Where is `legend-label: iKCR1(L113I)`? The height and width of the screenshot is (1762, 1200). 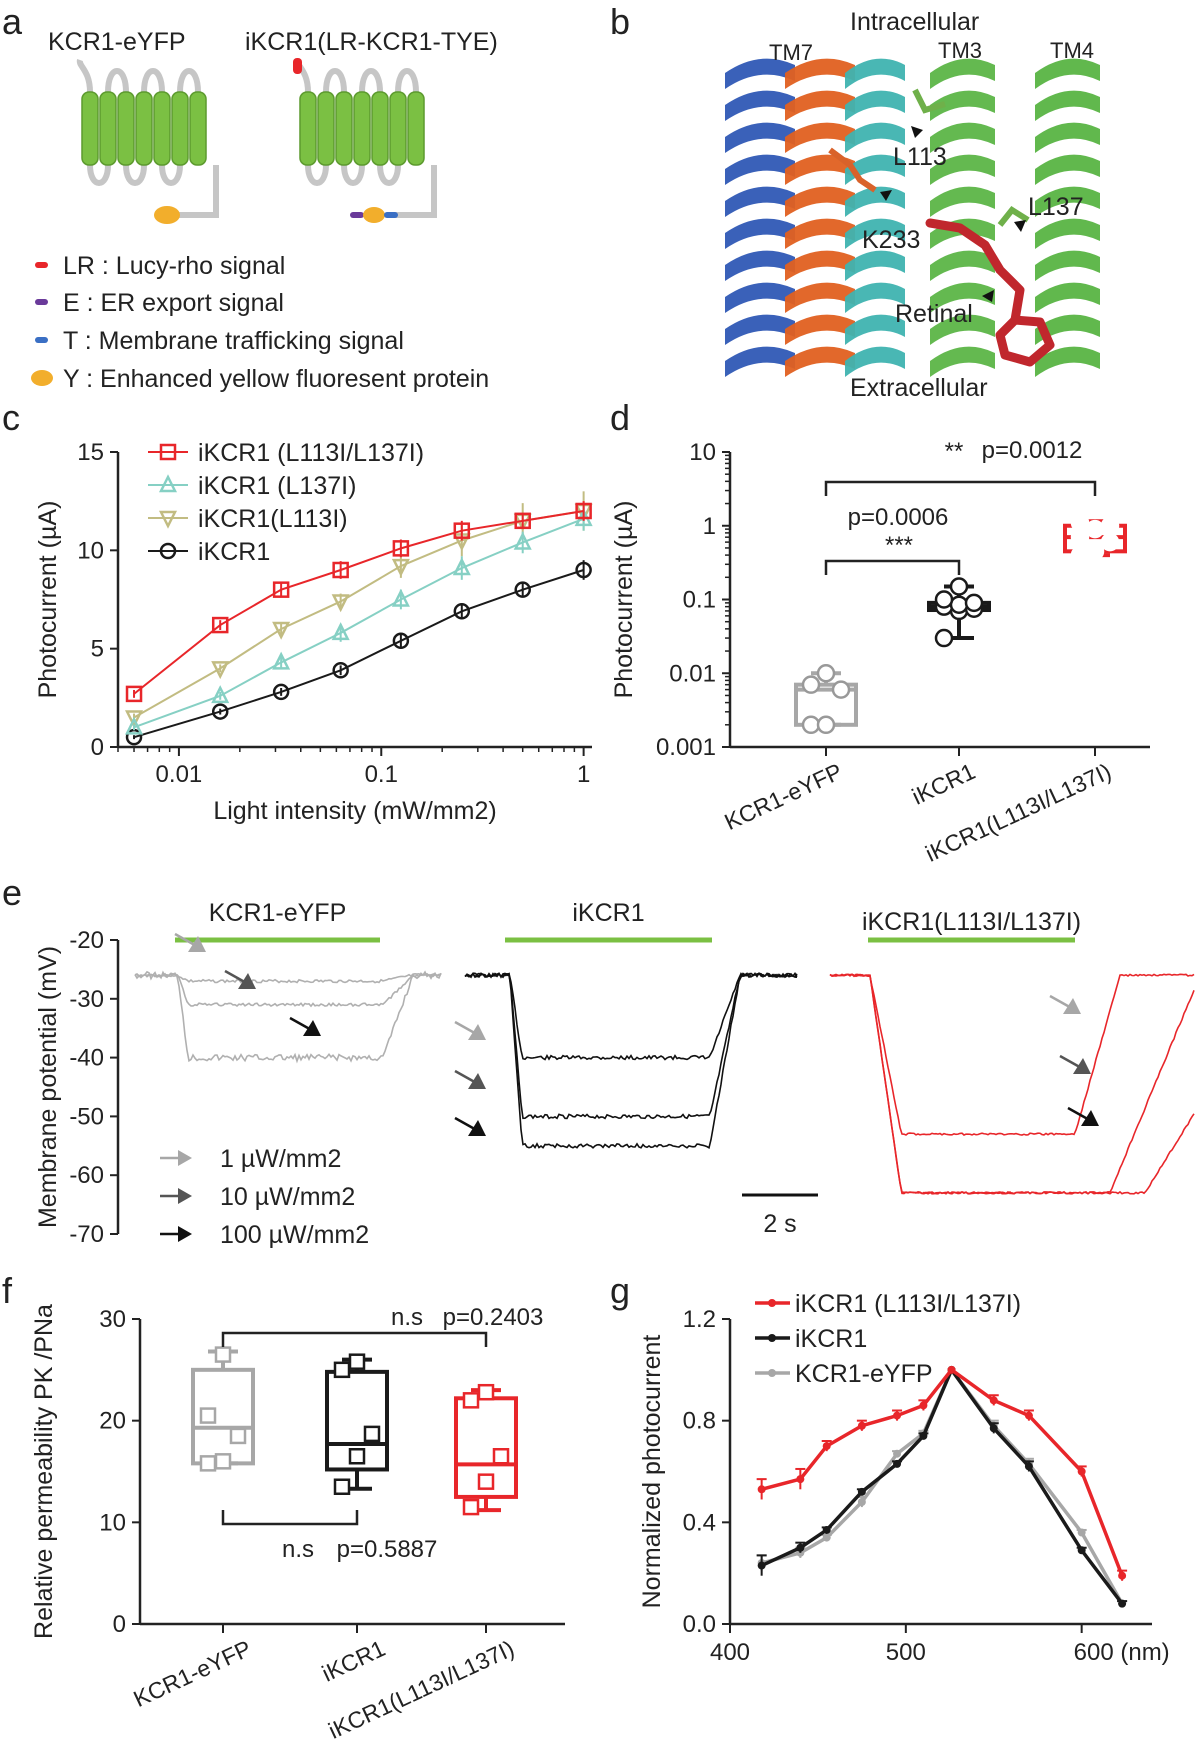 legend-label: iKCR1(L113I) is located at coordinates (273, 519).